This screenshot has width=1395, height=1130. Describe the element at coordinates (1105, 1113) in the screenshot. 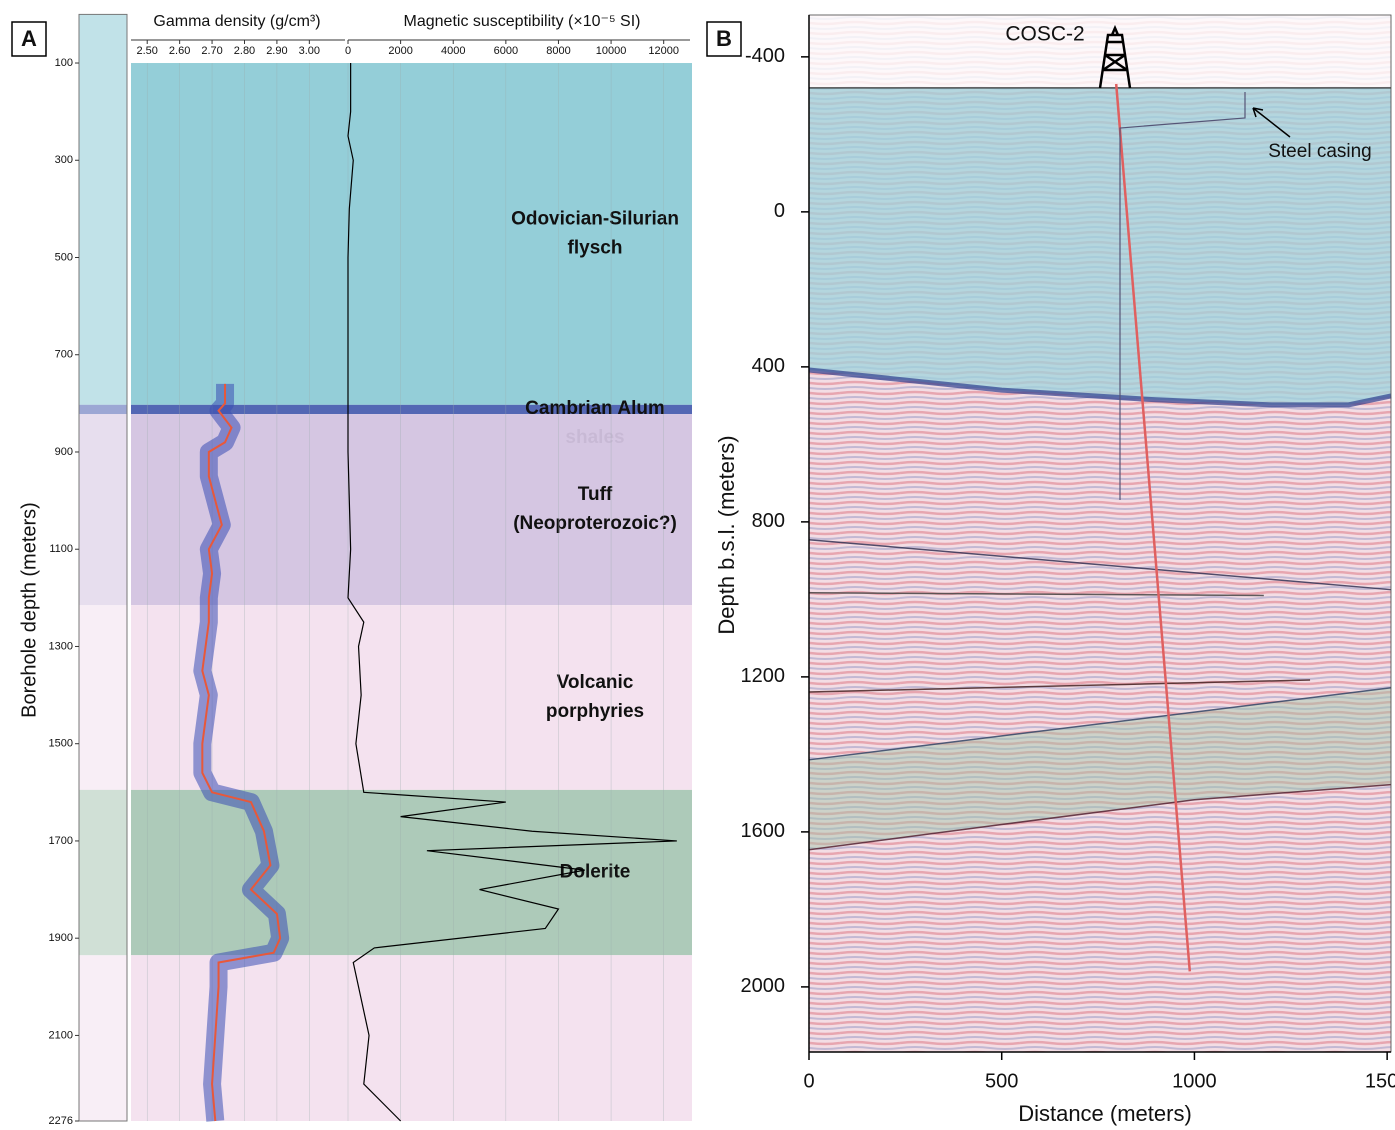

I see `x-axis-title: Distance (meters)` at that location.